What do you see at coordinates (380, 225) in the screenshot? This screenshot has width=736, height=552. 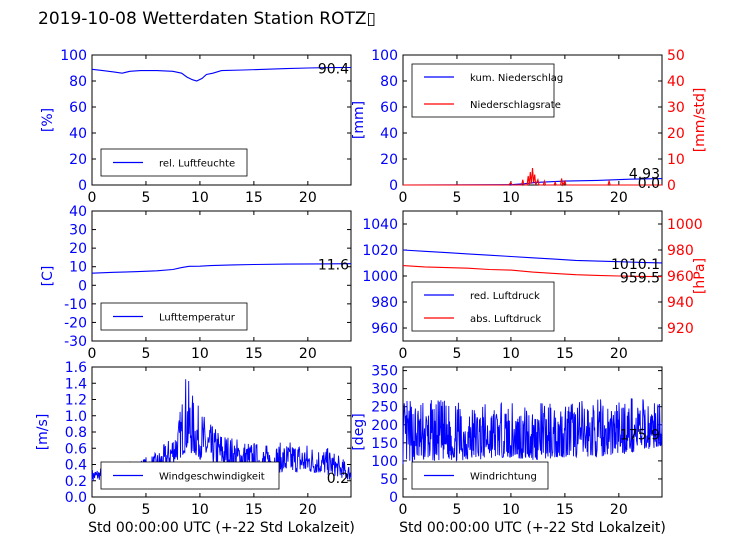 I see `pressure-y-tick-label: 1040` at bounding box center [380, 225].